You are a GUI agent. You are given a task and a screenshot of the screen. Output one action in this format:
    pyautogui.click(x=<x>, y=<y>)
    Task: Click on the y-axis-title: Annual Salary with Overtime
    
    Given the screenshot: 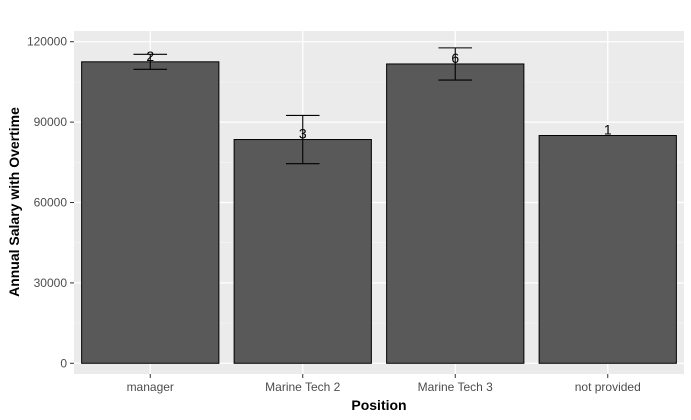 What is the action you would take?
    pyautogui.click(x=14, y=202)
    